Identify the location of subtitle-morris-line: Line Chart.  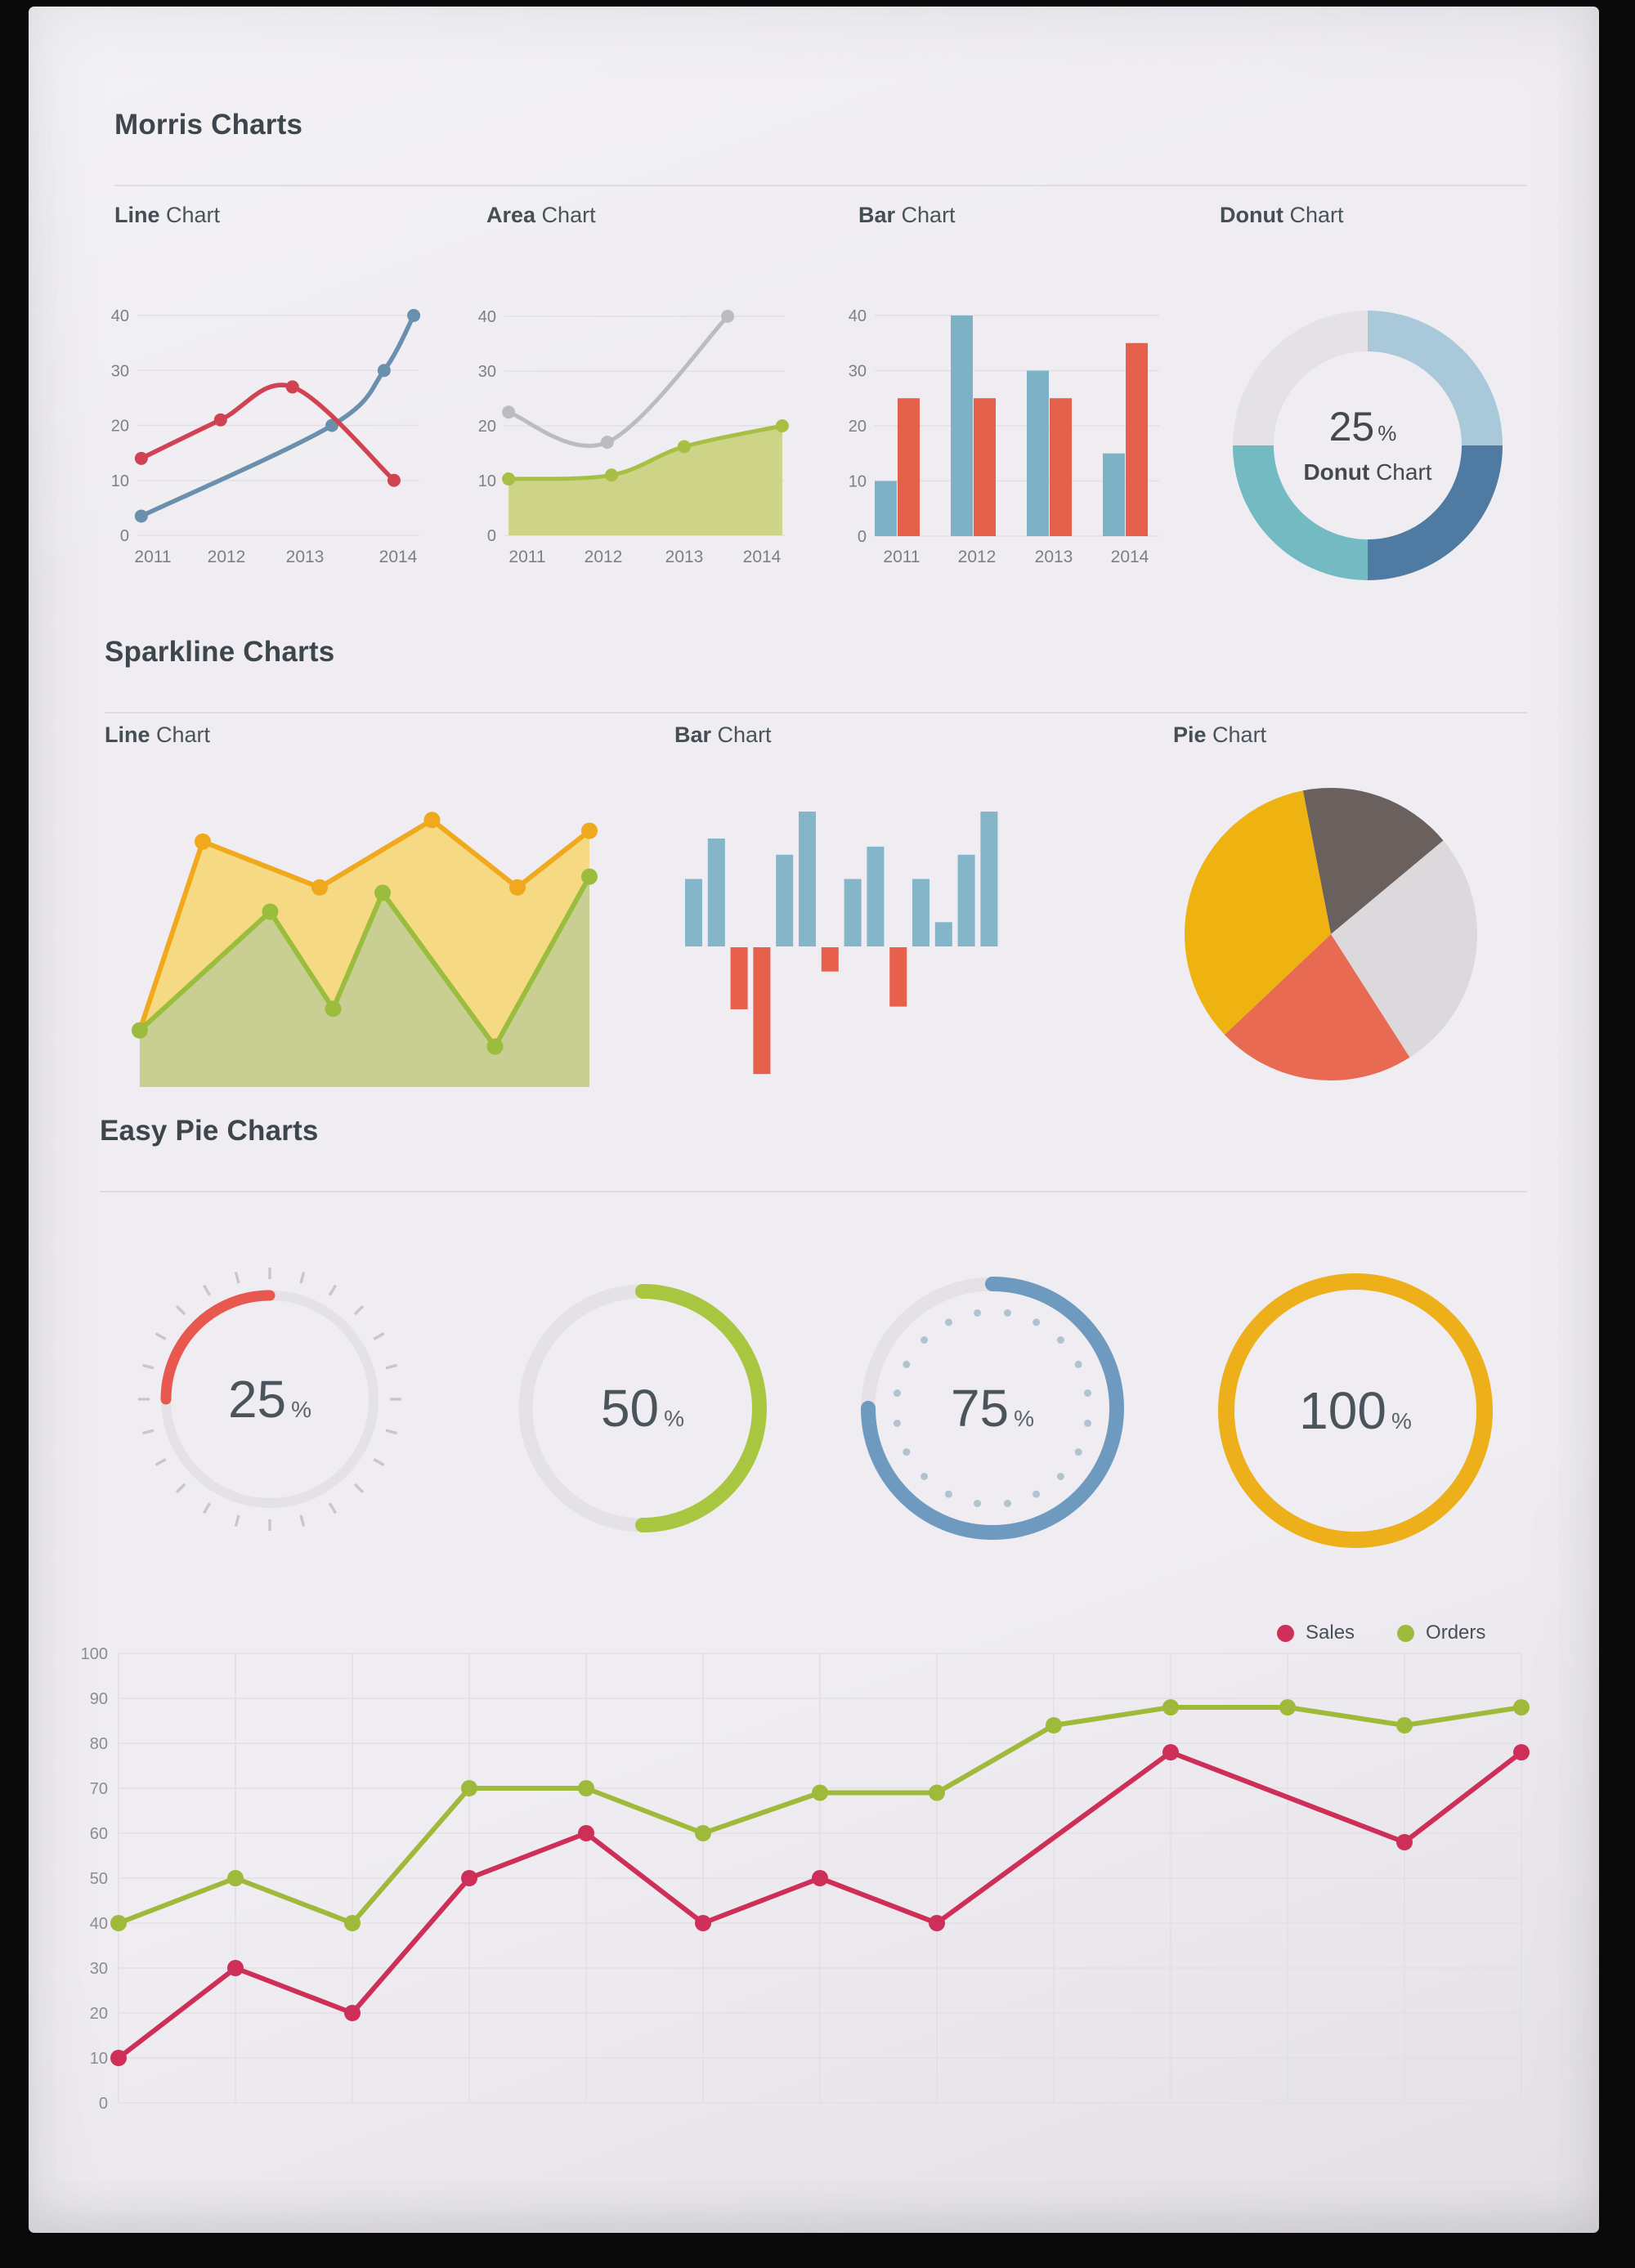
(167, 215).